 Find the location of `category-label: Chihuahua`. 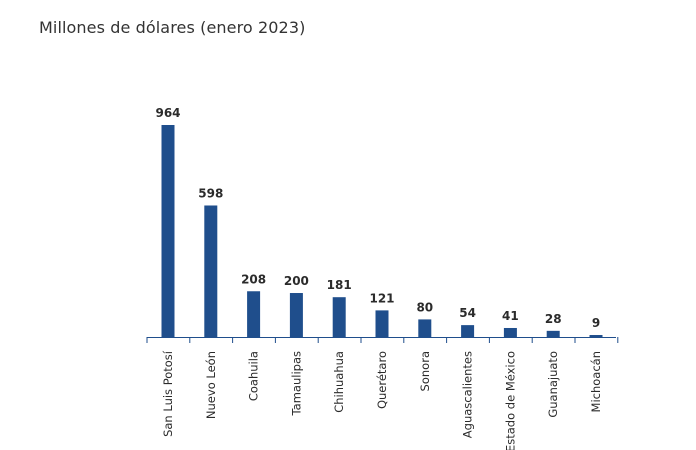

category-label: Chihuahua is located at coordinates (339, 382).